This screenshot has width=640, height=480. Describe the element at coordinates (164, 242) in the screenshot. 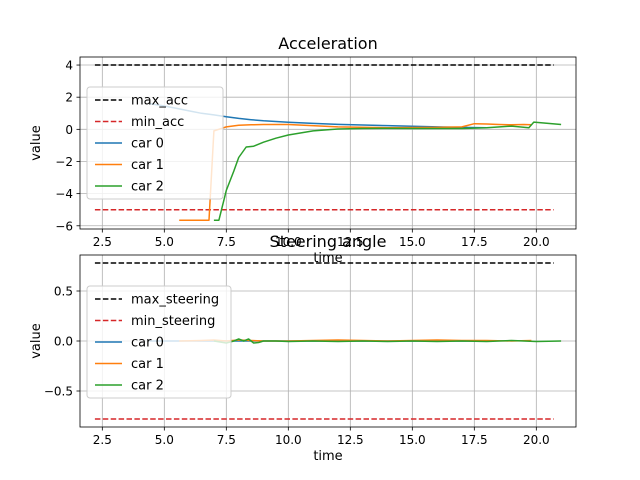

I see `acceleration-x-tick-label: 5.0` at that location.